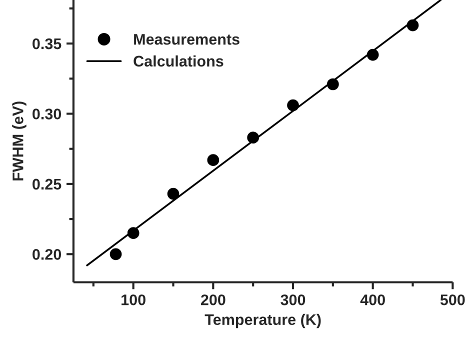 Image resolution: width=474 pixels, height=338 pixels. Describe the element at coordinates (47, 184) in the screenshot. I see `y-tick-label: 0.25` at that location.